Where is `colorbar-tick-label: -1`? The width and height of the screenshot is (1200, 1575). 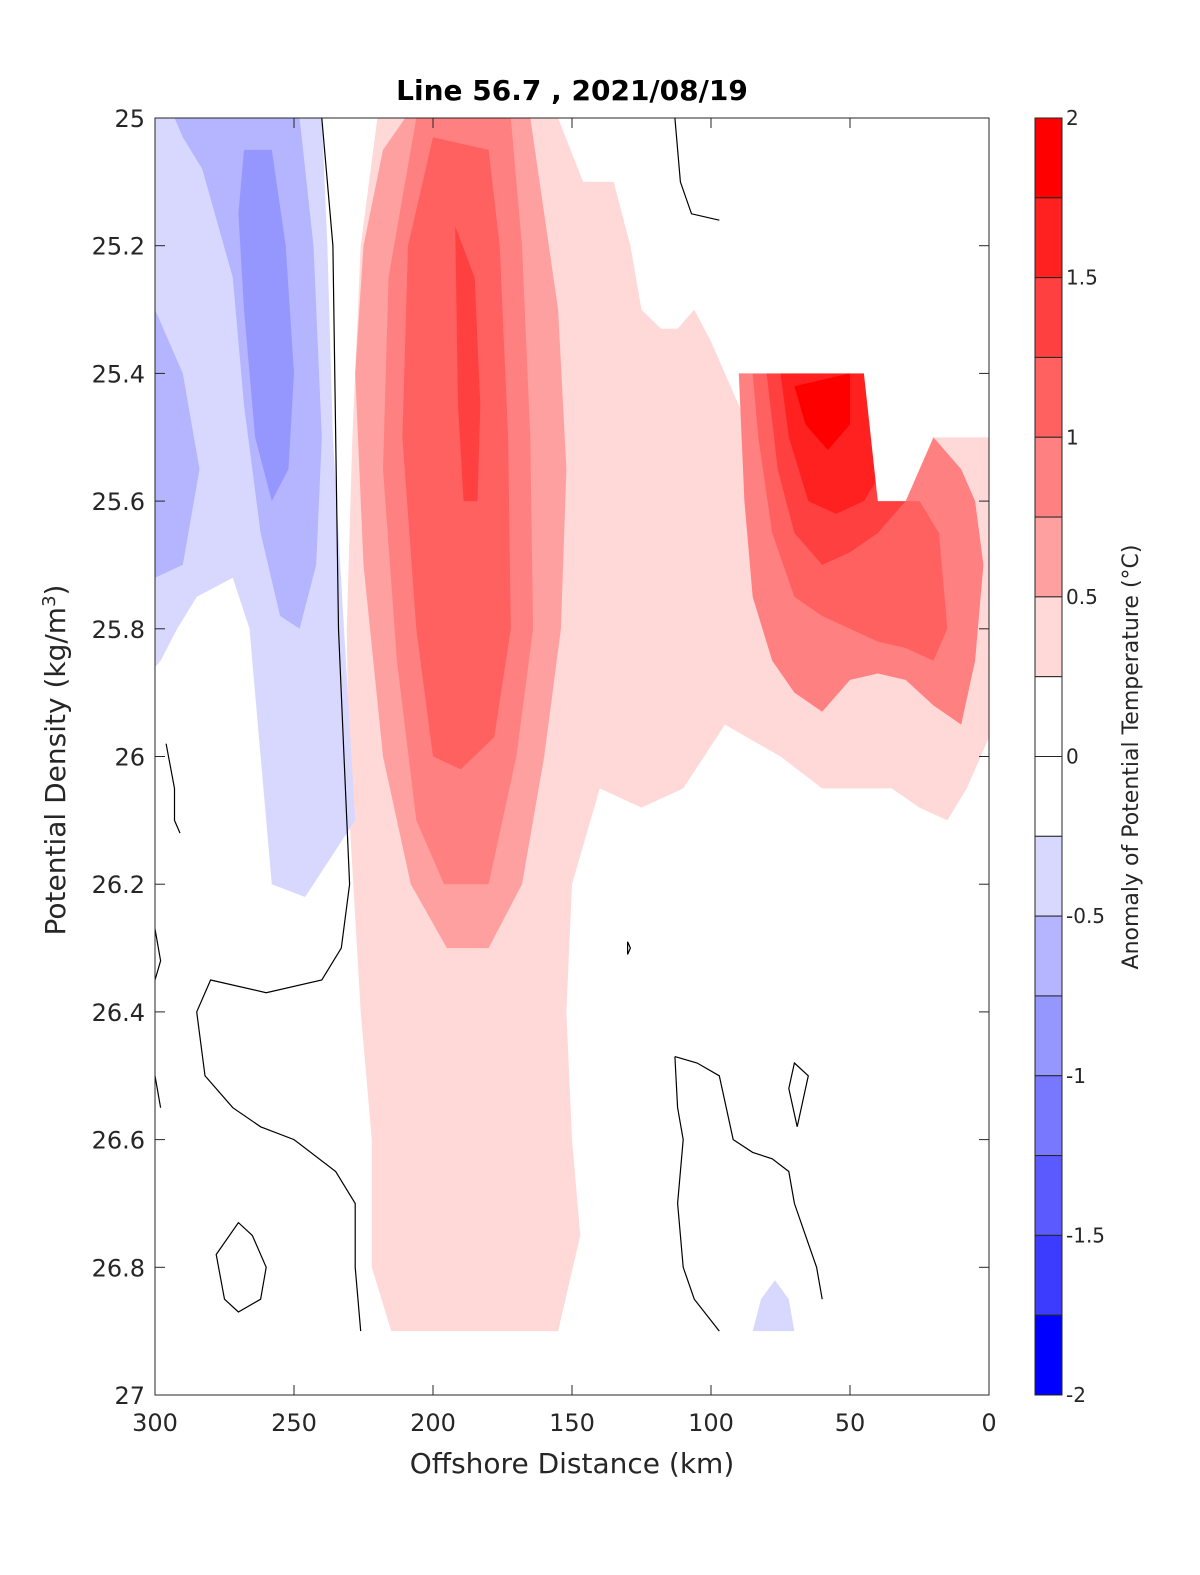
colorbar-tick-label: -1 is located at coordinates (1076, 1076).